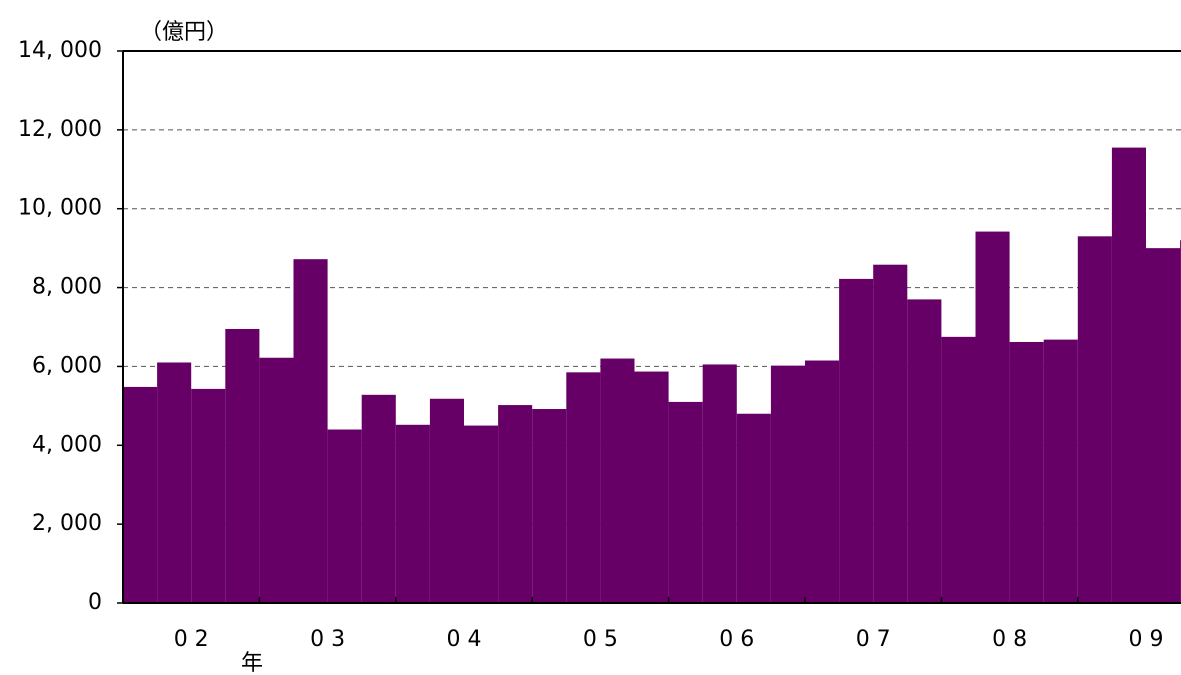 The width and height of the screenshot is (1181, 675). What do you see at coordinates (736, 639) in the screenshot?
I see `x-tick-label: 0 6` at bounding box center [736, 639].